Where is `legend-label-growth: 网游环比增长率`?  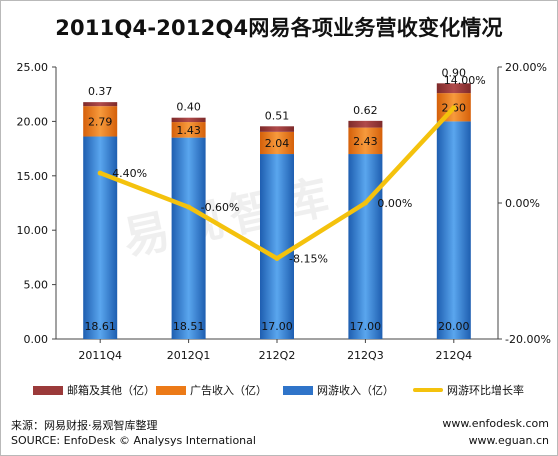
legend-label-growth: 网游环比增长率 is located at coordinates (485, 390).